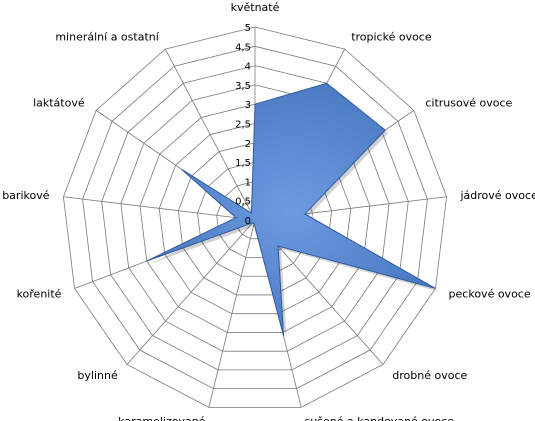 The height and width of the screenshot is (421, 535). What do you see at coordinates (248, 28) in the screenshot?
I see `tick-label: 5` at bounding box center [248, 28].